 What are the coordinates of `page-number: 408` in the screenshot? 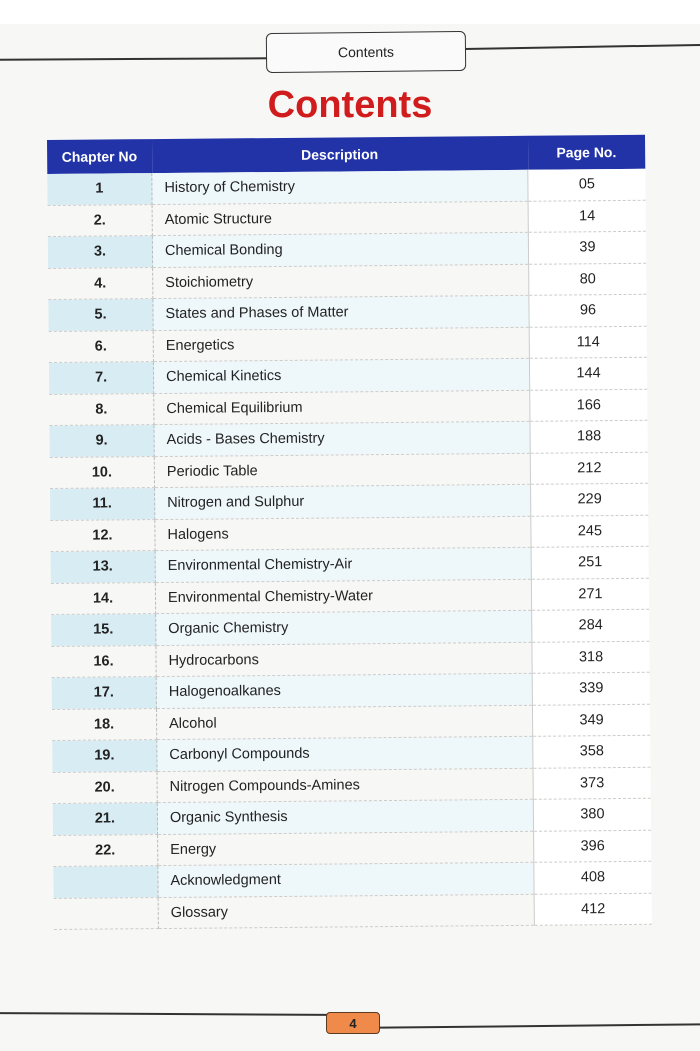 It's located at (592, 877).